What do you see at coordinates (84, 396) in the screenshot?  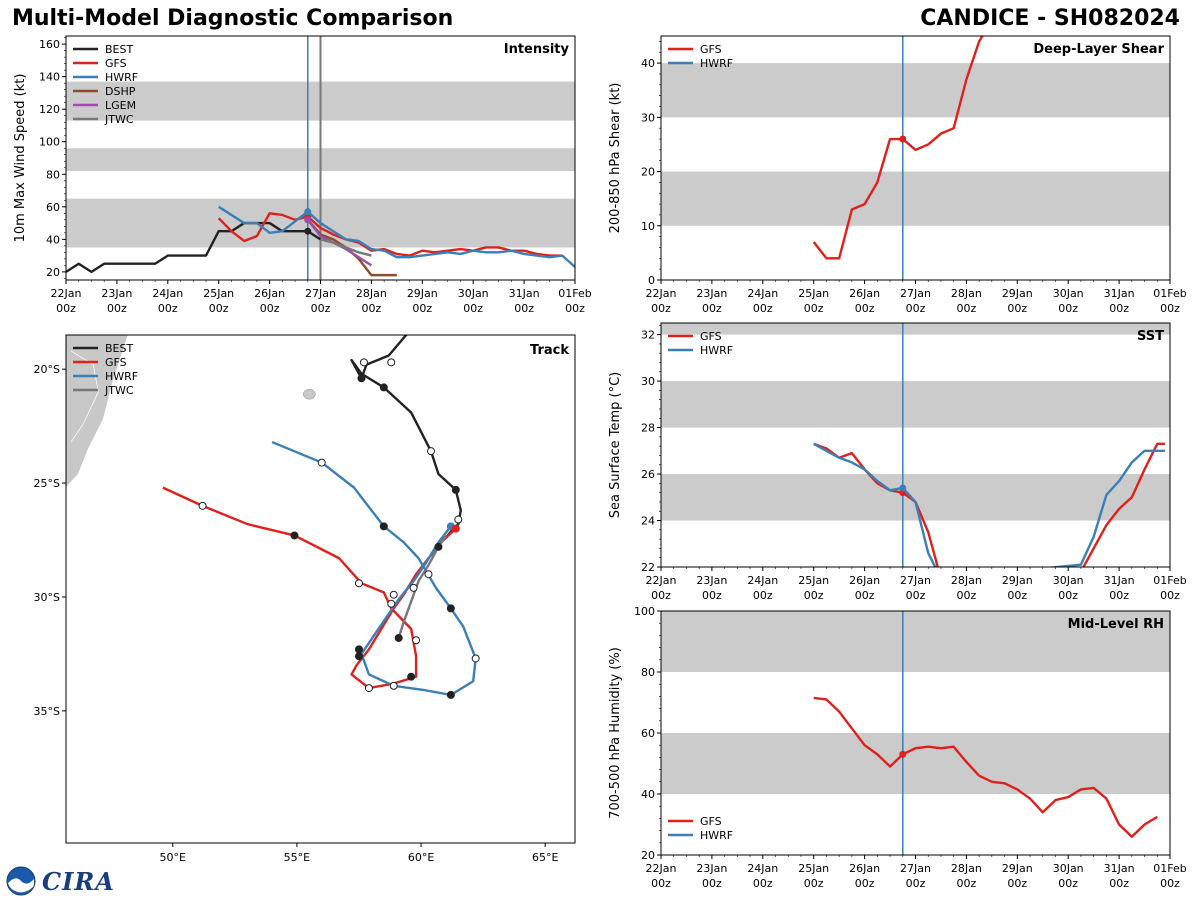 I see `madagascar-borders` at bounding box center [84, 396].